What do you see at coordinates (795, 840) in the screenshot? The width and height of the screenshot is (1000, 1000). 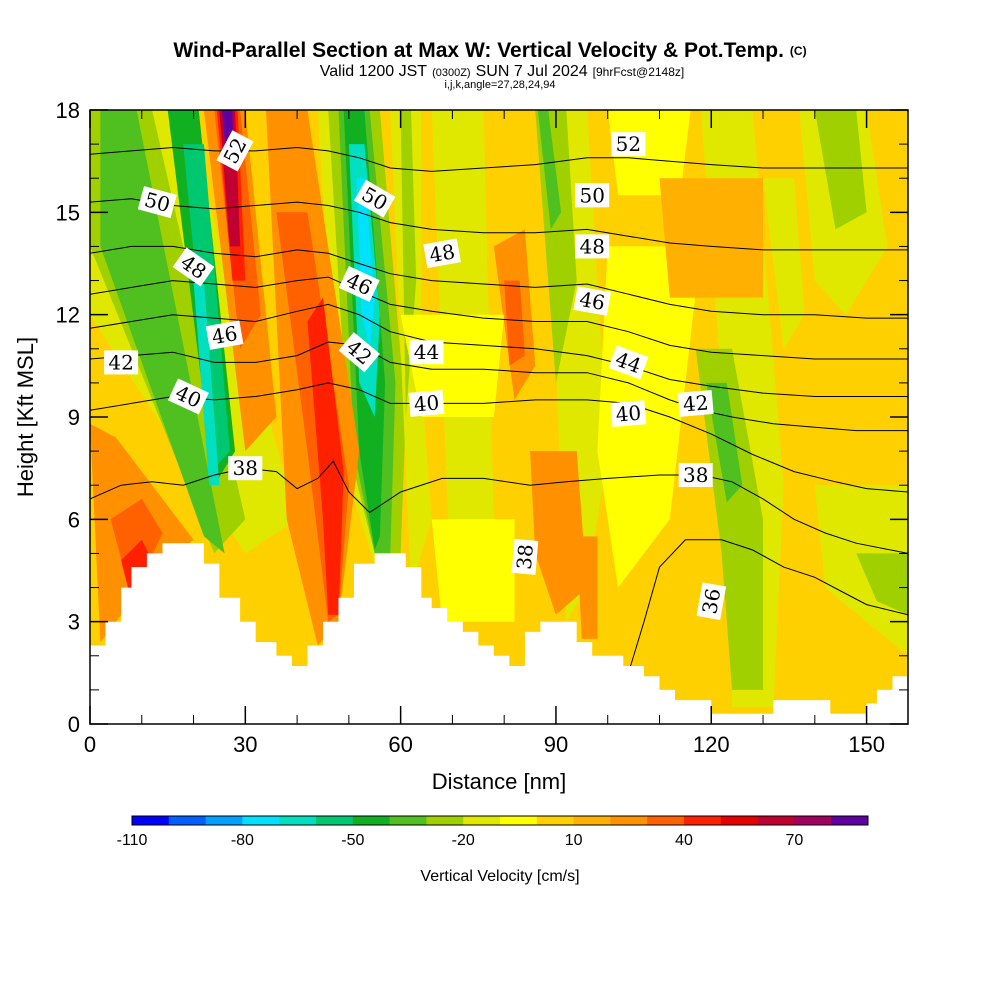 I see `colorbar-tick-label-70: 70` at bounding box center [795, 840].